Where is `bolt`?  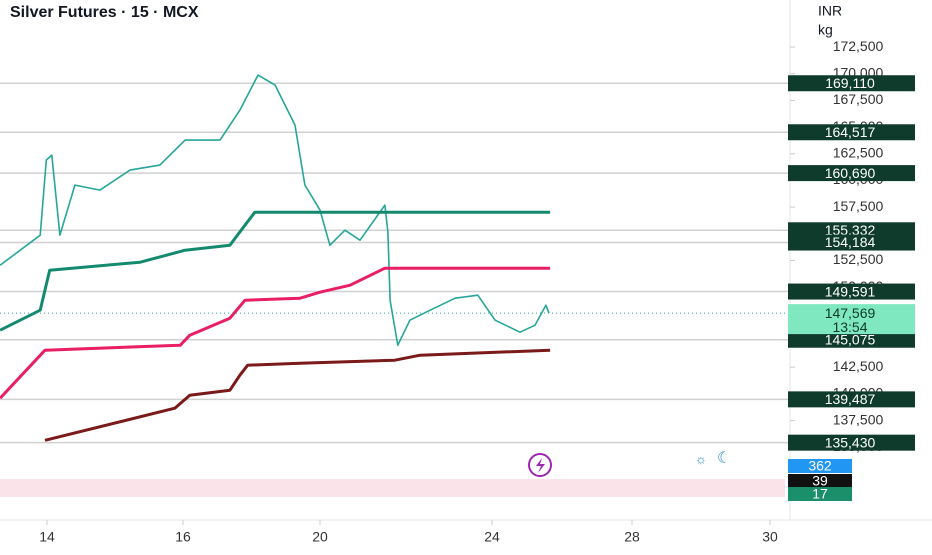
bolt is located at coordinates (540, 465).